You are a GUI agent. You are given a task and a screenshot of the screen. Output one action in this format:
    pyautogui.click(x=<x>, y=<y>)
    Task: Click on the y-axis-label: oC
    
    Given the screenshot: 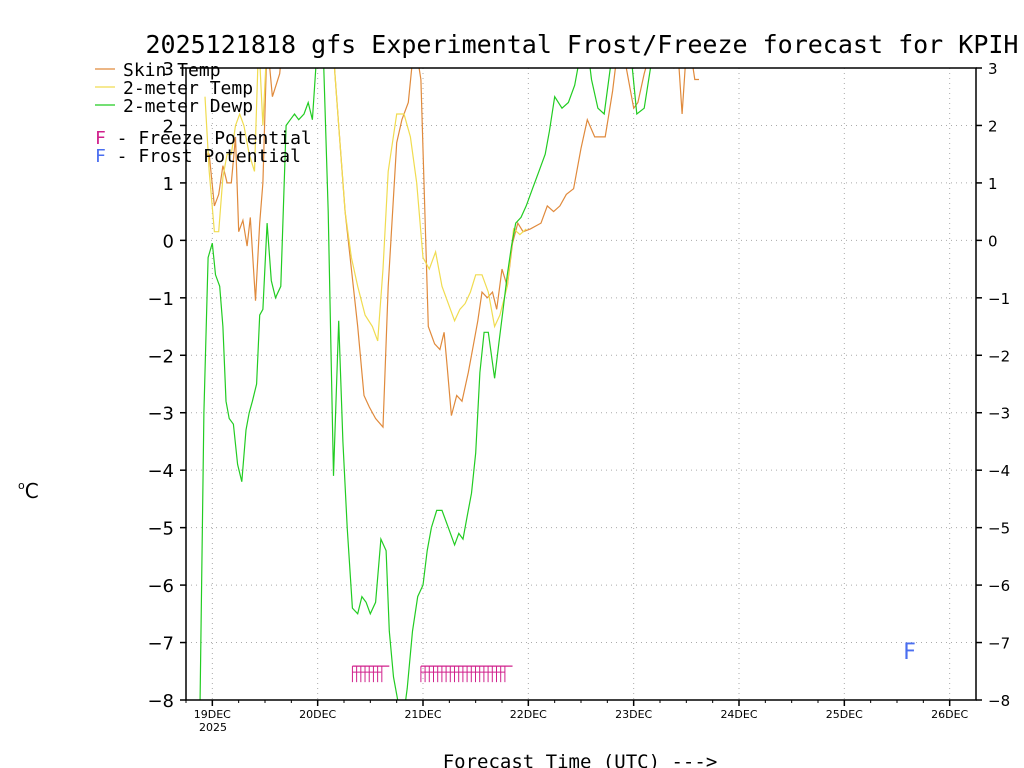 What is the action you would take?
    pyautogui.click(x=28, y=491)
    